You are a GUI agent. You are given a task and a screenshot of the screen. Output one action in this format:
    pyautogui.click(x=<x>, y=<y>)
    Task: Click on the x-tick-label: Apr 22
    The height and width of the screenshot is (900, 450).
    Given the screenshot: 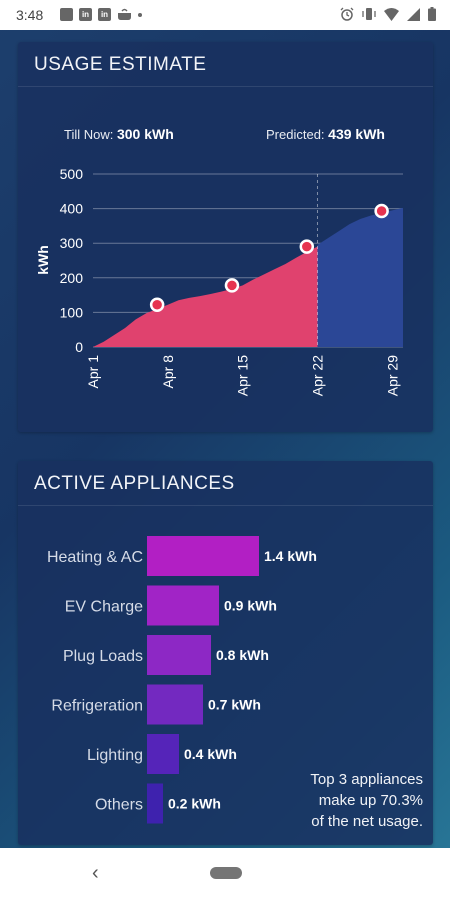 What is the action you would take?
    pyautogui.click(x=317, y=375)
    